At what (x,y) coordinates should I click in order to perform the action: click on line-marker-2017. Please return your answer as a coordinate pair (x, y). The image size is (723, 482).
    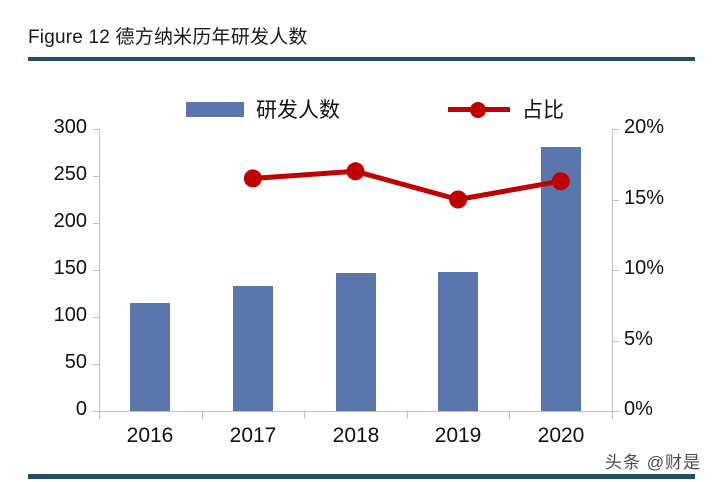
    Looking at the image, I should click on (252, 178).